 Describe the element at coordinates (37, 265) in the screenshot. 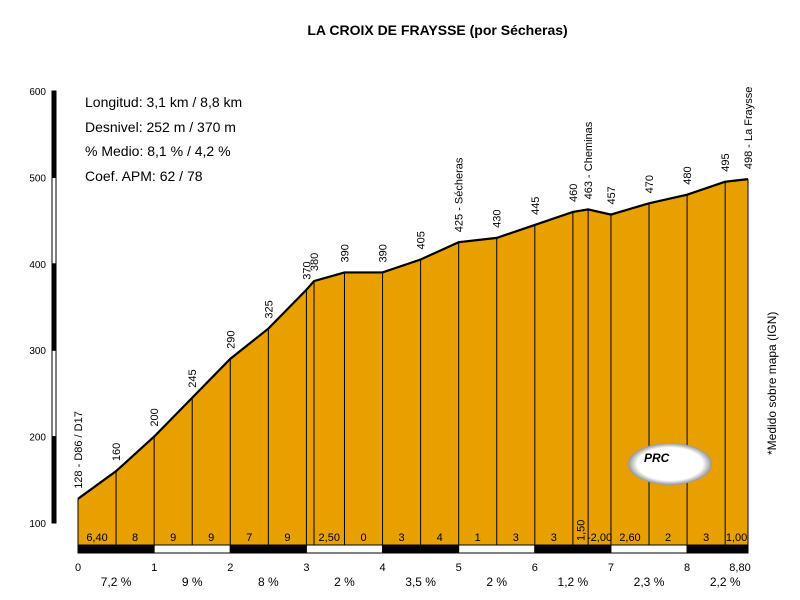

I see `y-tick-label: 400` at that location.